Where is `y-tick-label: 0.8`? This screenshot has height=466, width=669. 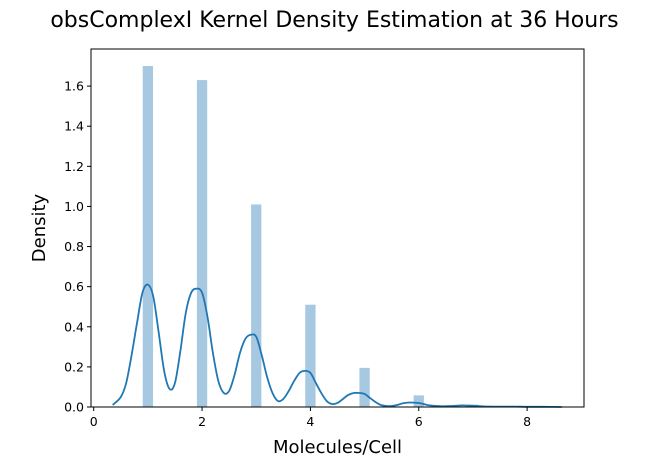
y-tick-label: 0.8 is located at coordinates (74, 246).